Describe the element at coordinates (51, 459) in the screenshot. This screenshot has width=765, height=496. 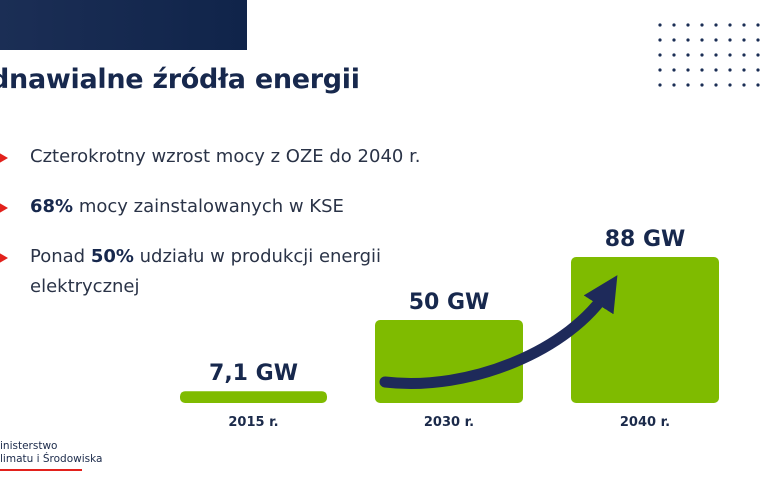
I see `logo-line-2: limatu i Środowiska` at that location.